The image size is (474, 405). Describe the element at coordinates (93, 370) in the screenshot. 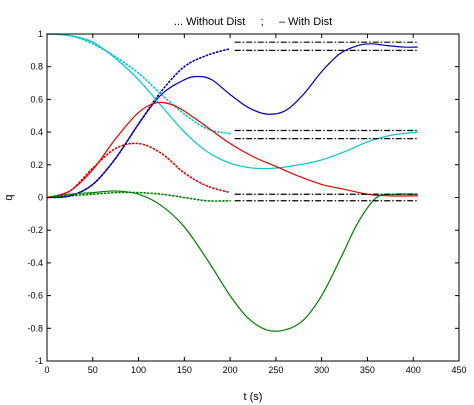

I see `x-tick-label: 50` at that location.